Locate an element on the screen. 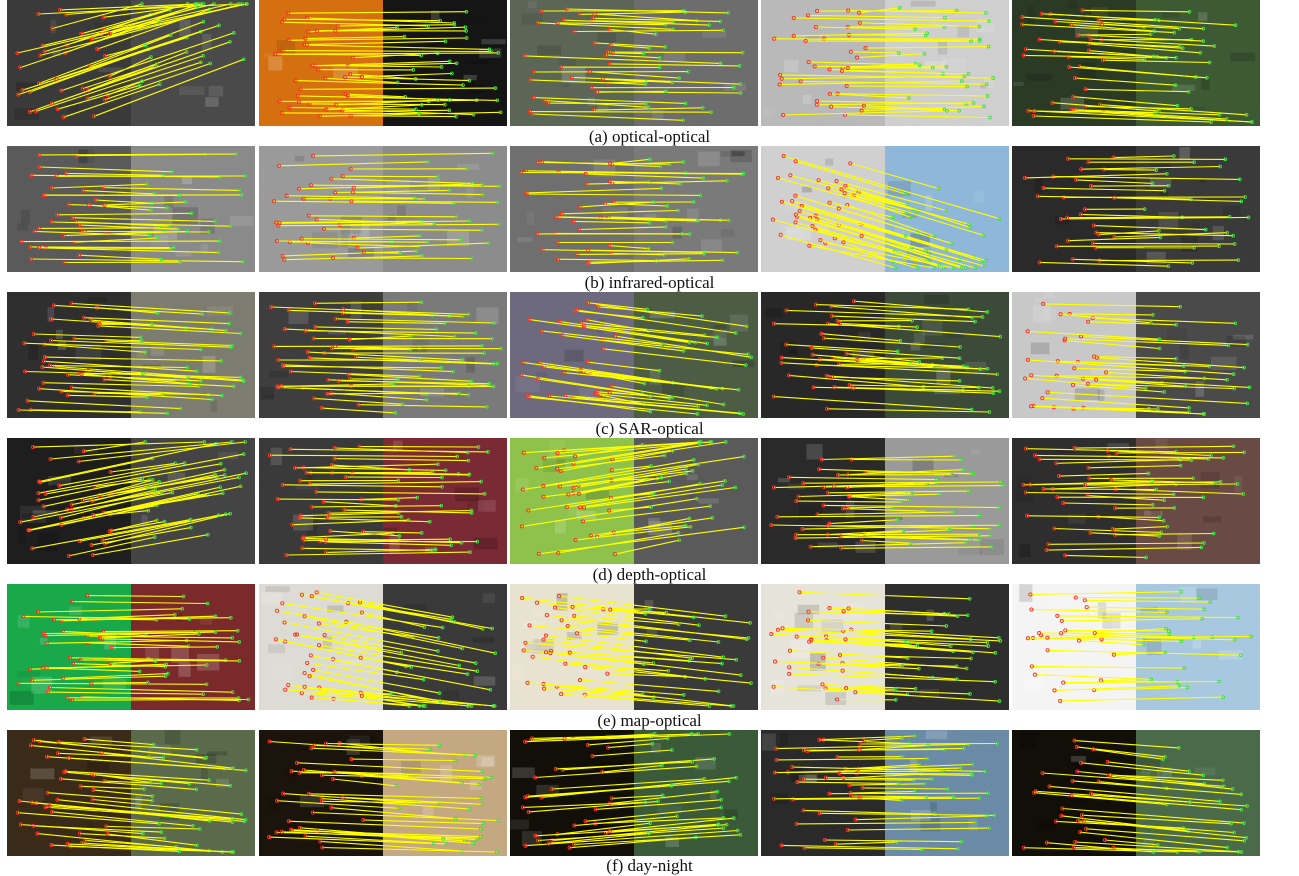  figure-row-sar-optical is located at coordinates (649, 355).